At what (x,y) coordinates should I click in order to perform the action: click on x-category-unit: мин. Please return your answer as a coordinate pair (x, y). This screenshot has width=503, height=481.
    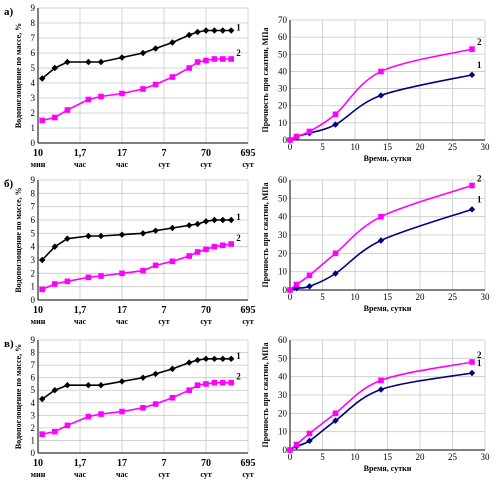
    Looking at the image, I should click on (38, 321).